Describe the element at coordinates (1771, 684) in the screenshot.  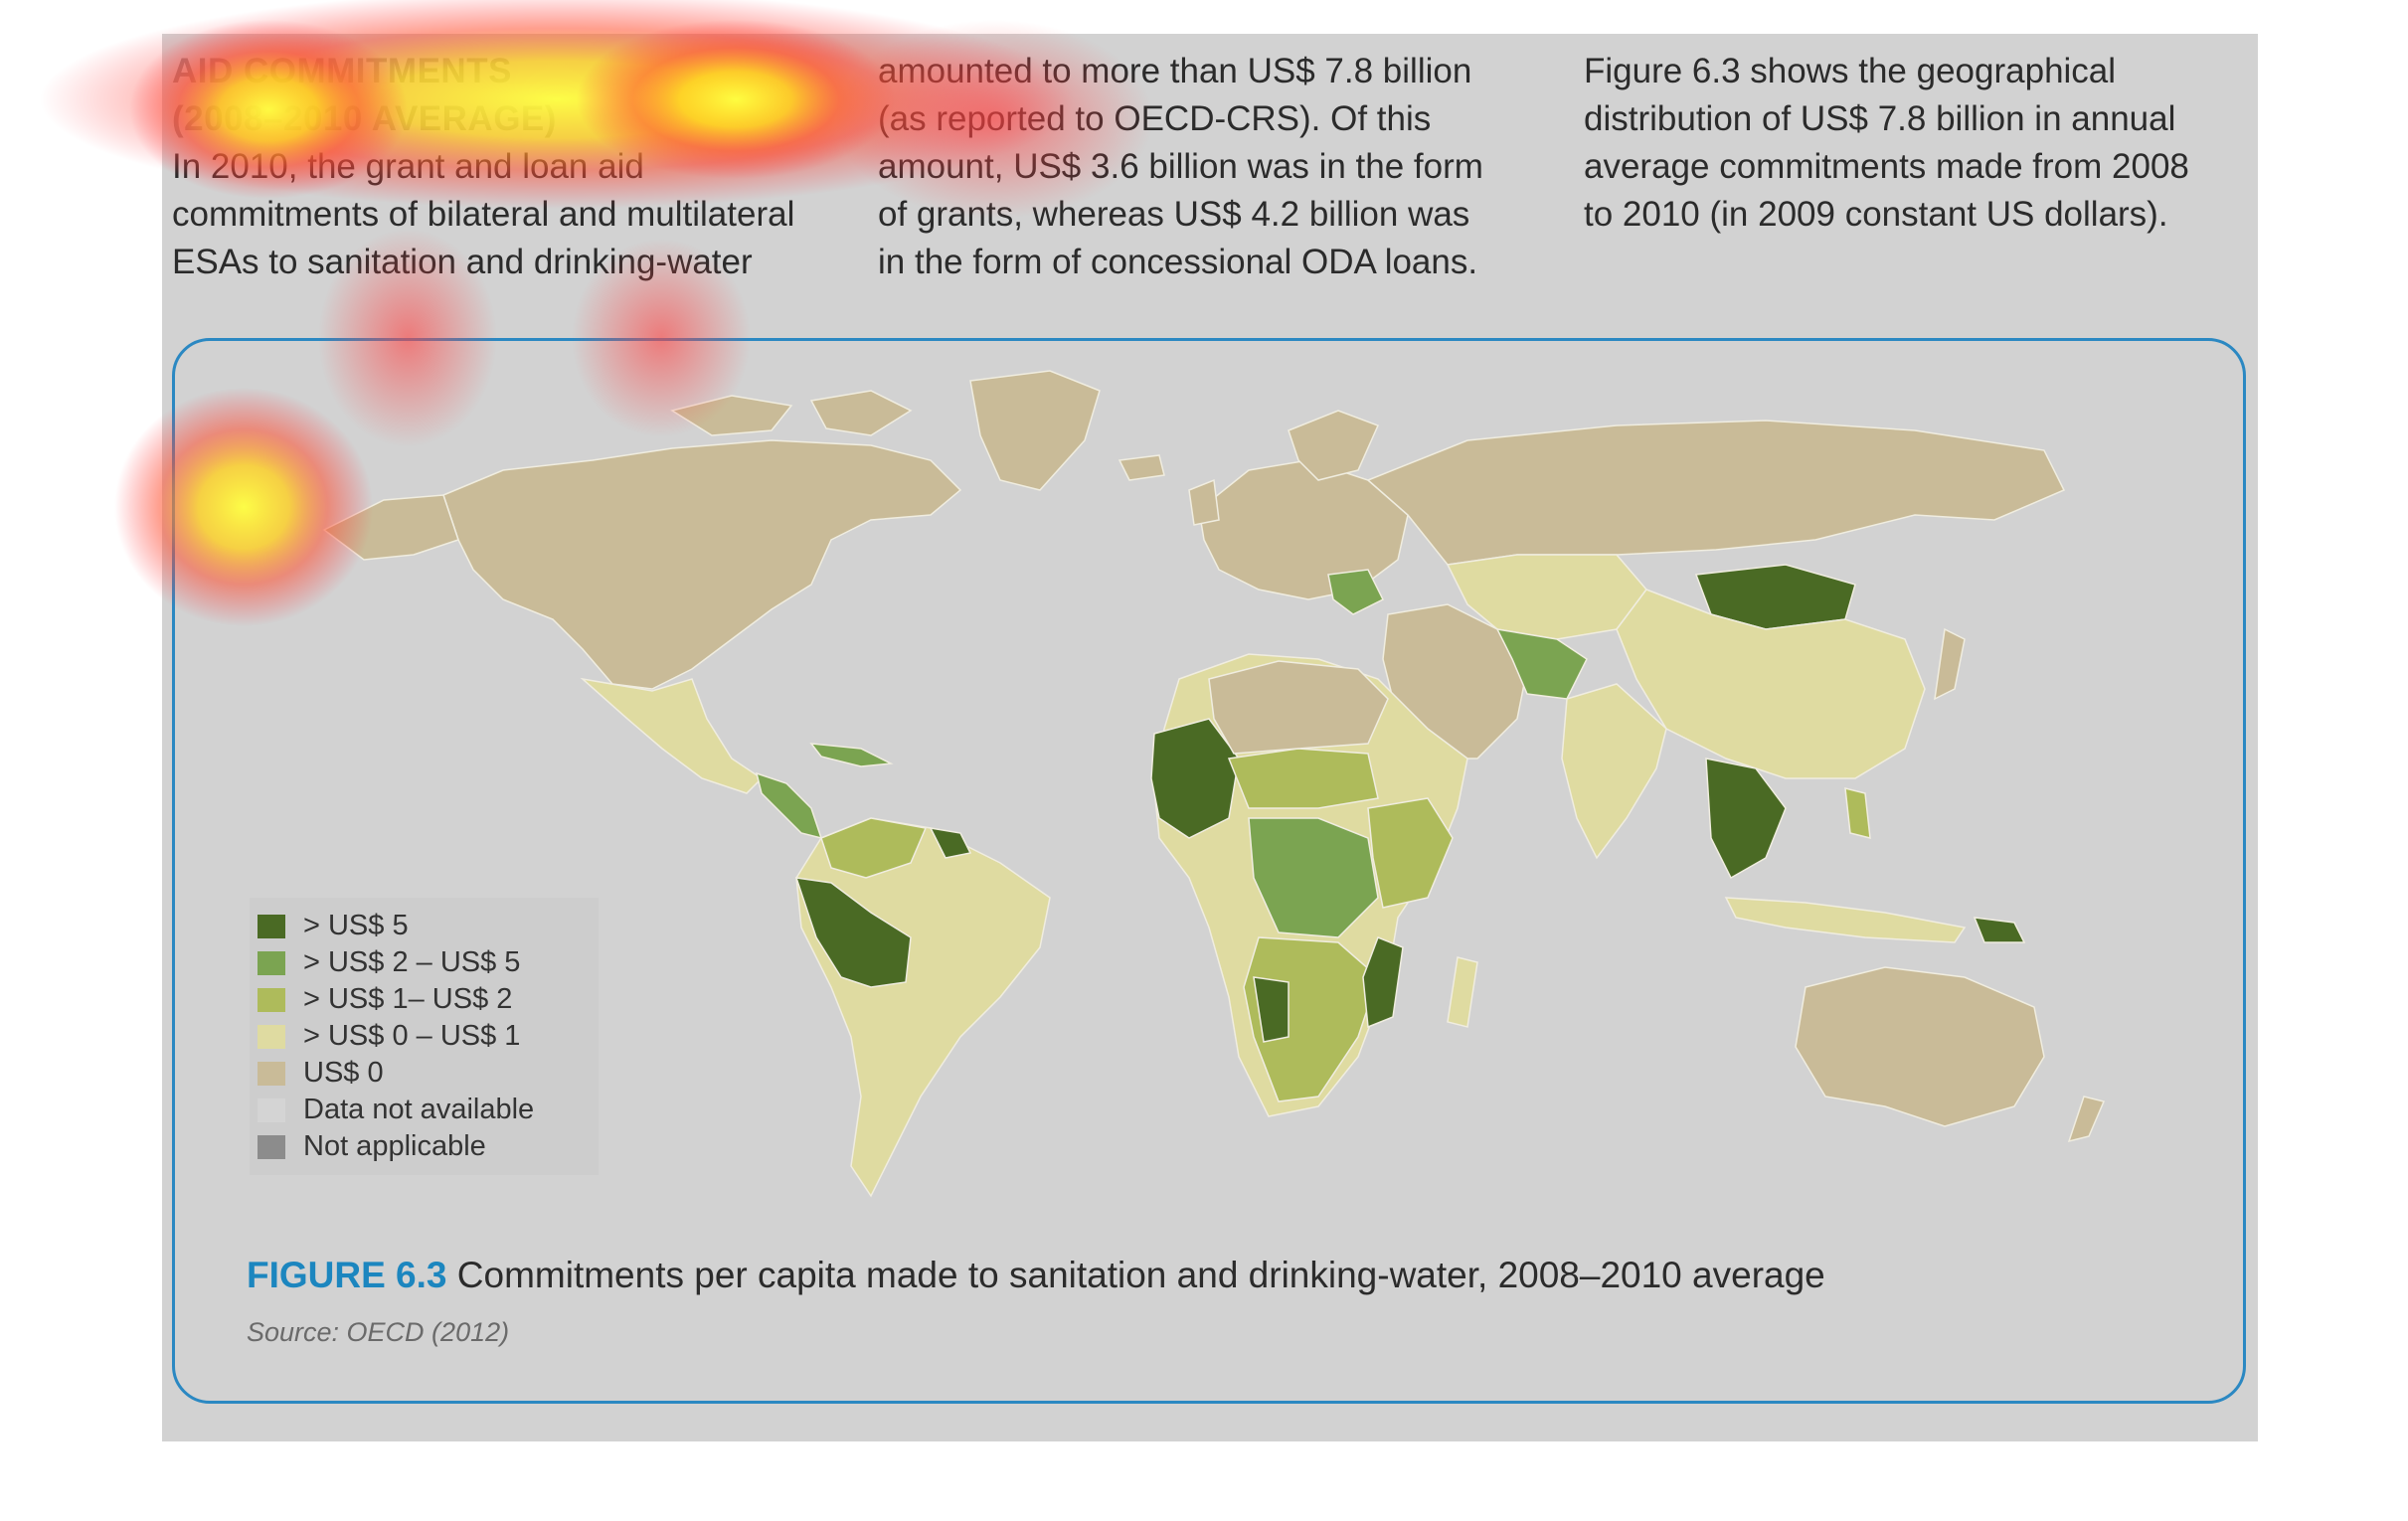
I see `region-china` at that location.